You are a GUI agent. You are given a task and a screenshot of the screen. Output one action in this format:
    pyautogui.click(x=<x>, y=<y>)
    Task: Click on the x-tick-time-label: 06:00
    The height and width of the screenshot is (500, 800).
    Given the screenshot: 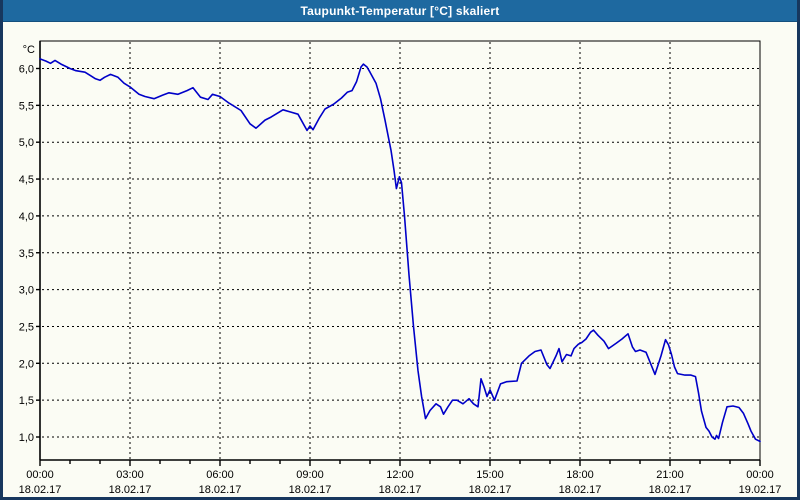 What is the action you would take?
    pyautogui.click(x=220, y=475)
    